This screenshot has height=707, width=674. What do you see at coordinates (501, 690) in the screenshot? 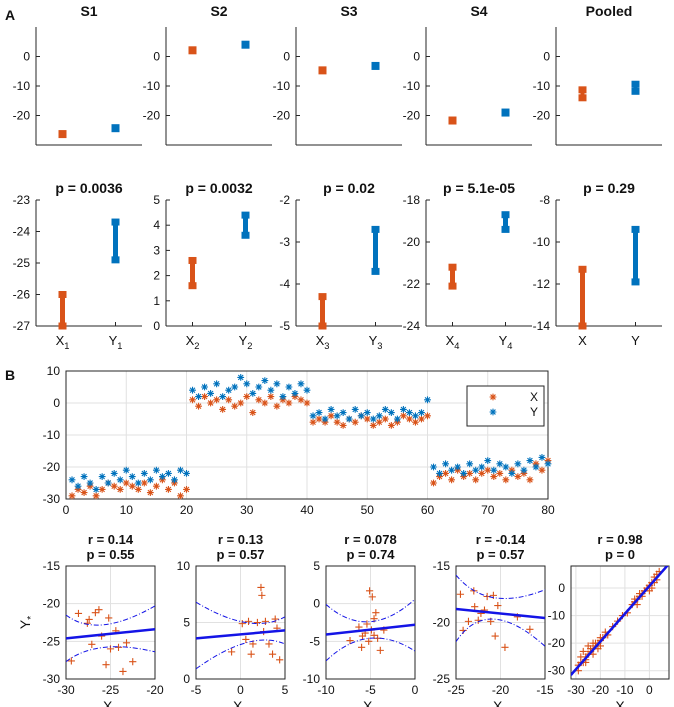
I see `x-tick-label: -20` at bounding box center [501, 690].